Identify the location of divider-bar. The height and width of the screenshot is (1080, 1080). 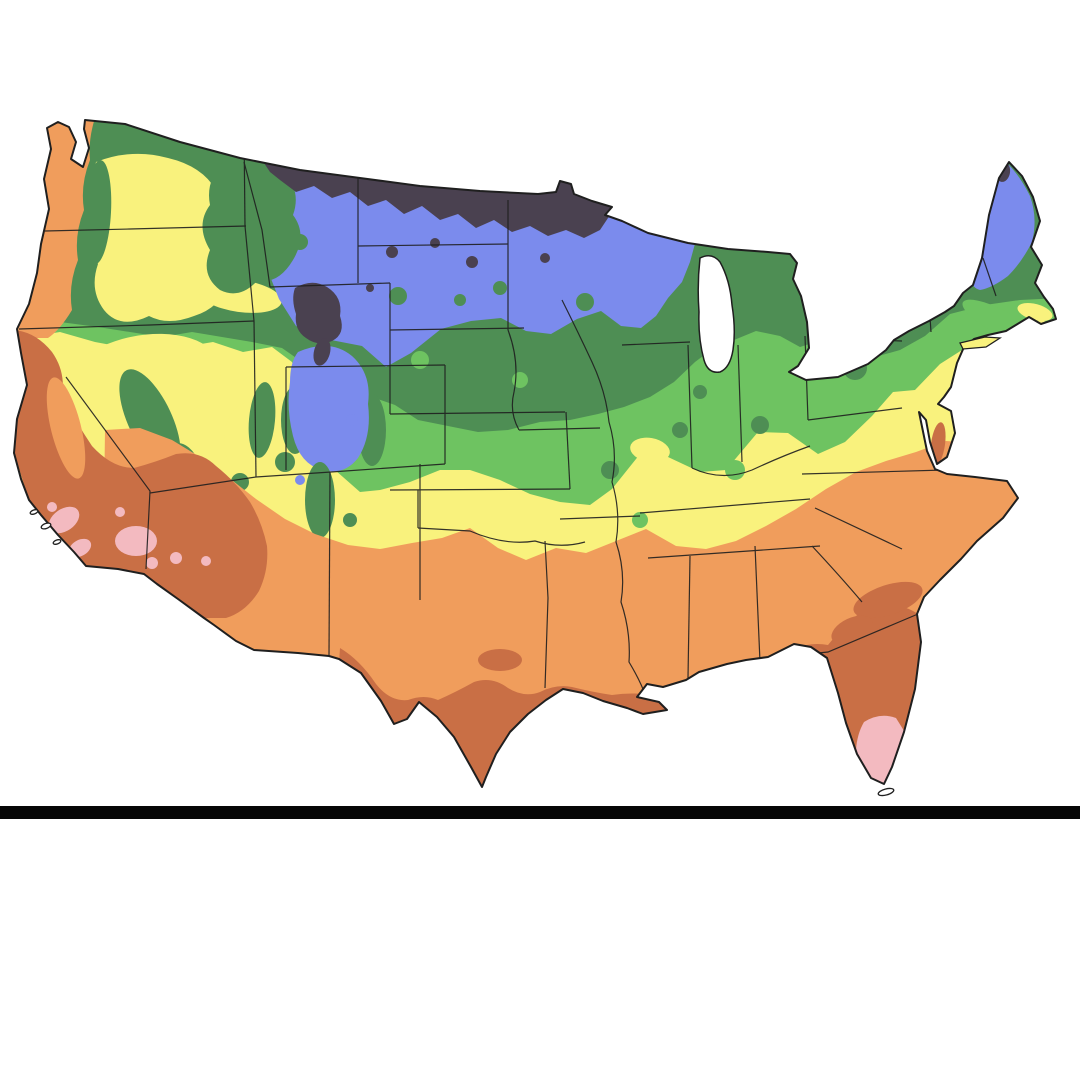
(540, 812).